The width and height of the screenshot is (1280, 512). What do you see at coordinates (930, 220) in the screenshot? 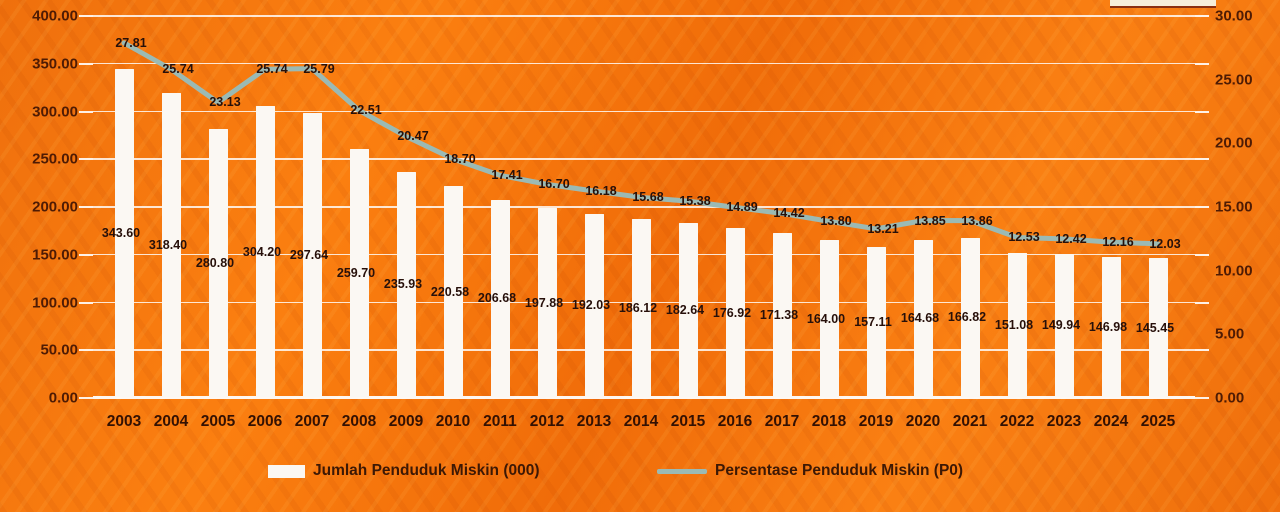
I see `line-value-label: 13.85` at bounding box center [930, 220].